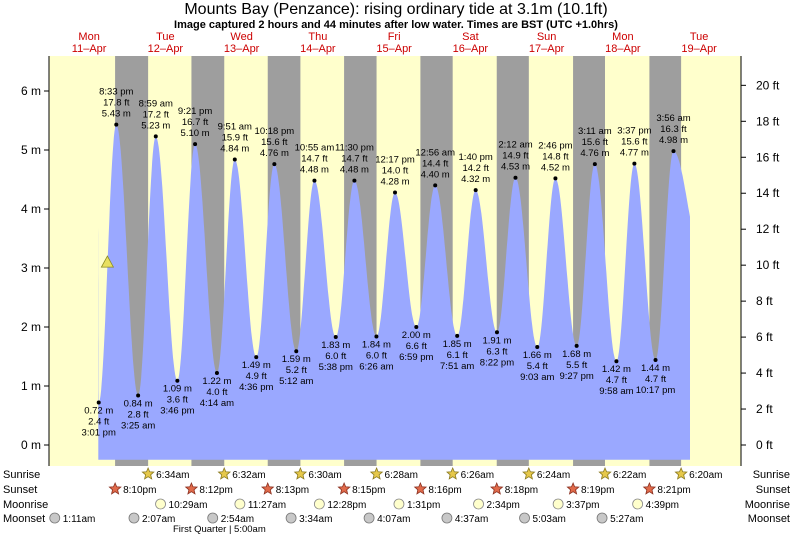 Image resolution: width=793 pixels, height=542 pixels. What do you see at coordinates (416, 346) in the screenshot?
I see `tide-ft-label: 6.6 ft` at bounding box center [416, 346].